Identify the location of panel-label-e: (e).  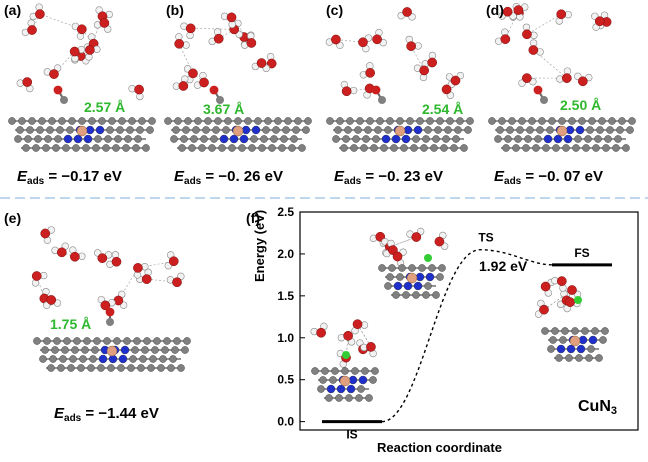
(13, 218).